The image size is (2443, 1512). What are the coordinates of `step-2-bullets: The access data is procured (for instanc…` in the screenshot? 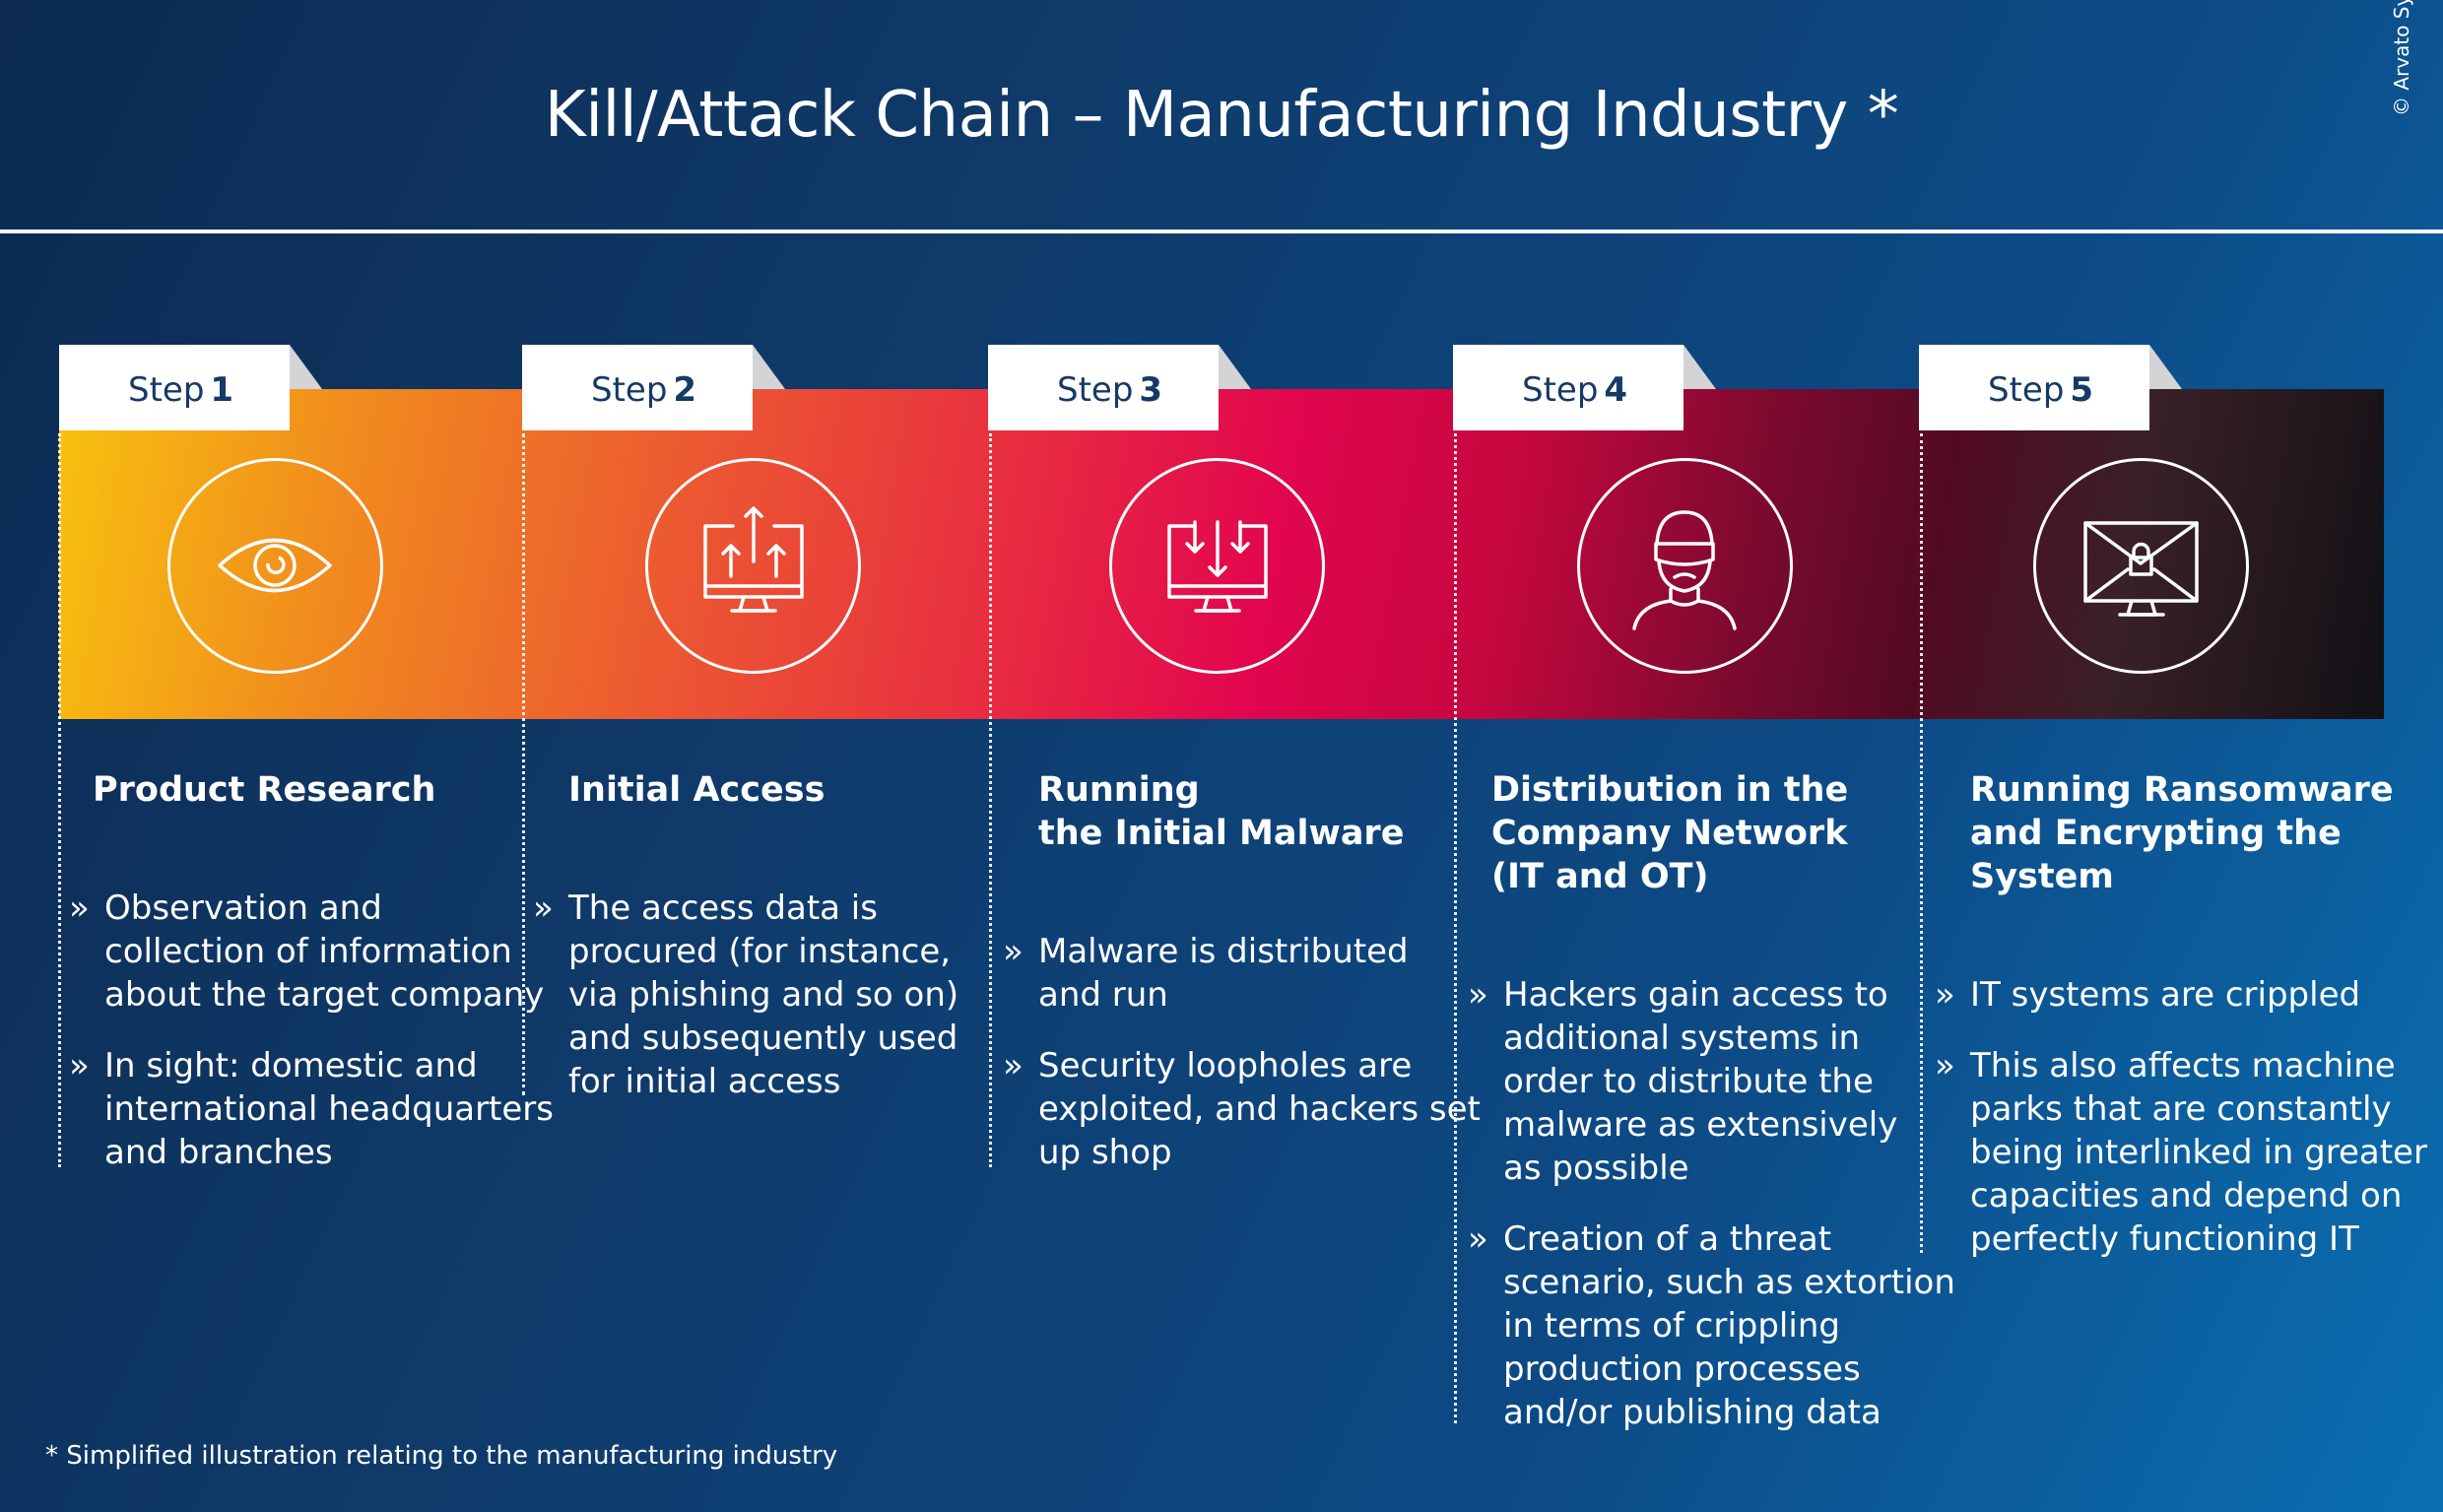 It's located at (745, 1009).